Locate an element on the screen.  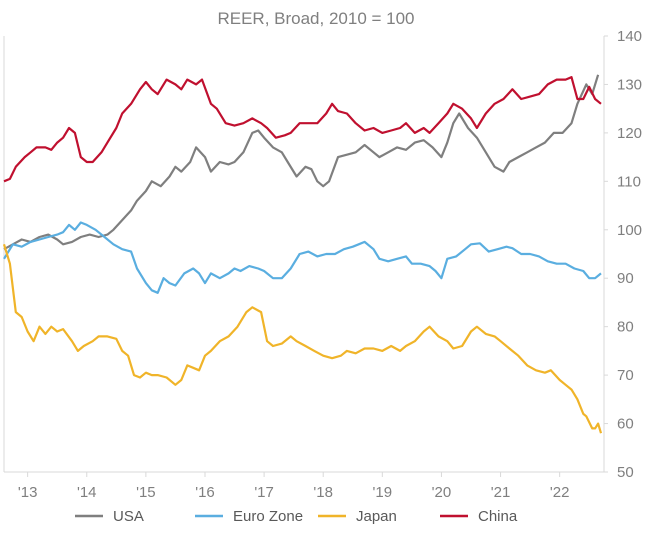
legend-label: Japan is located at coordinates (376, 516).